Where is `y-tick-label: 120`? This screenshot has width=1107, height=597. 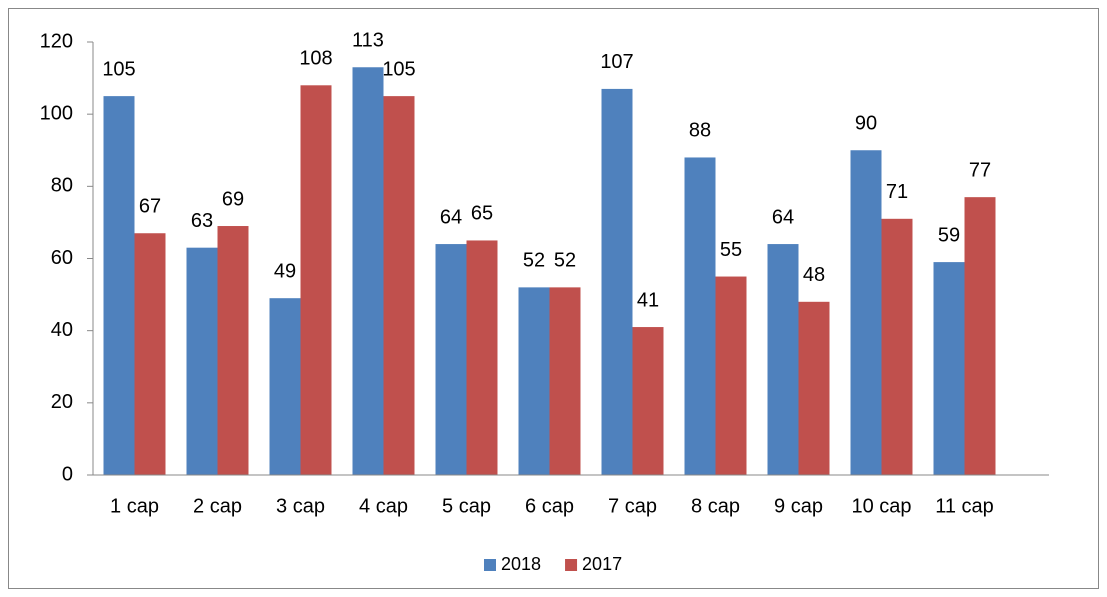 y-tick-label: 120 is located at coordinates (56, 41).